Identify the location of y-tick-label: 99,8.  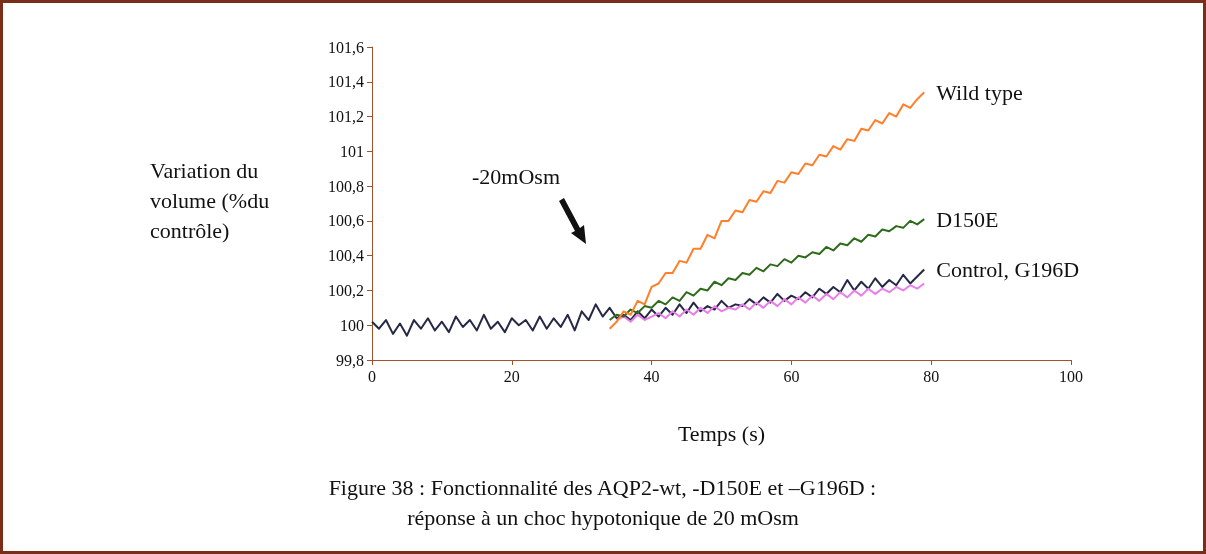
(350, 360).